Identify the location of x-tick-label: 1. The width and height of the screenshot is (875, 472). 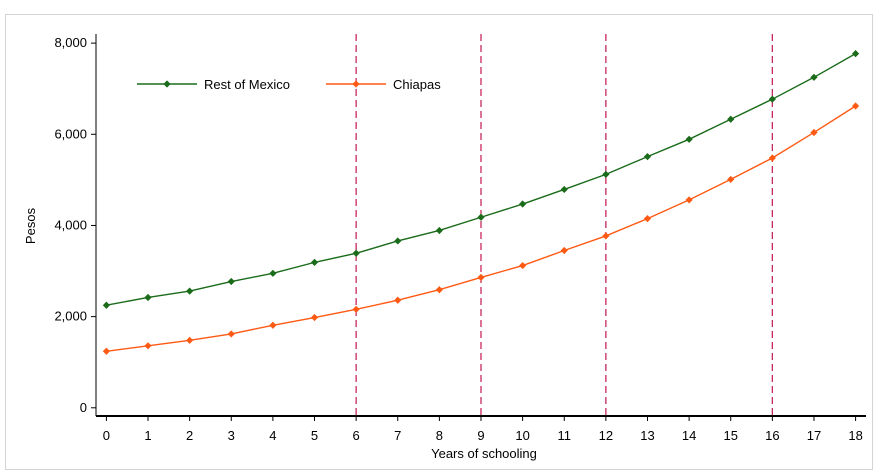
(147, 435).